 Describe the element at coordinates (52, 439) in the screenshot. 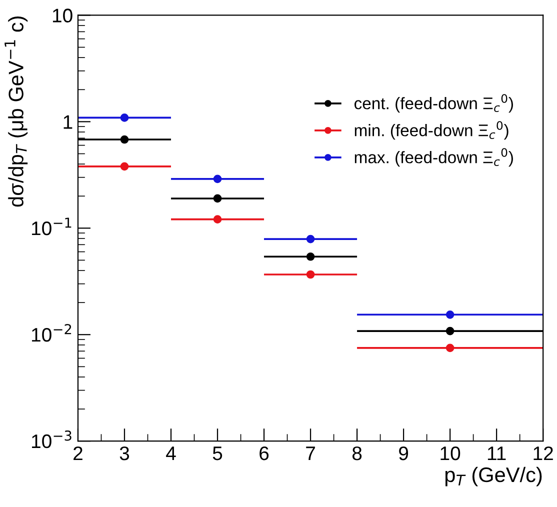

I see `y-tick-label: 10$^{−3}$` at that location.